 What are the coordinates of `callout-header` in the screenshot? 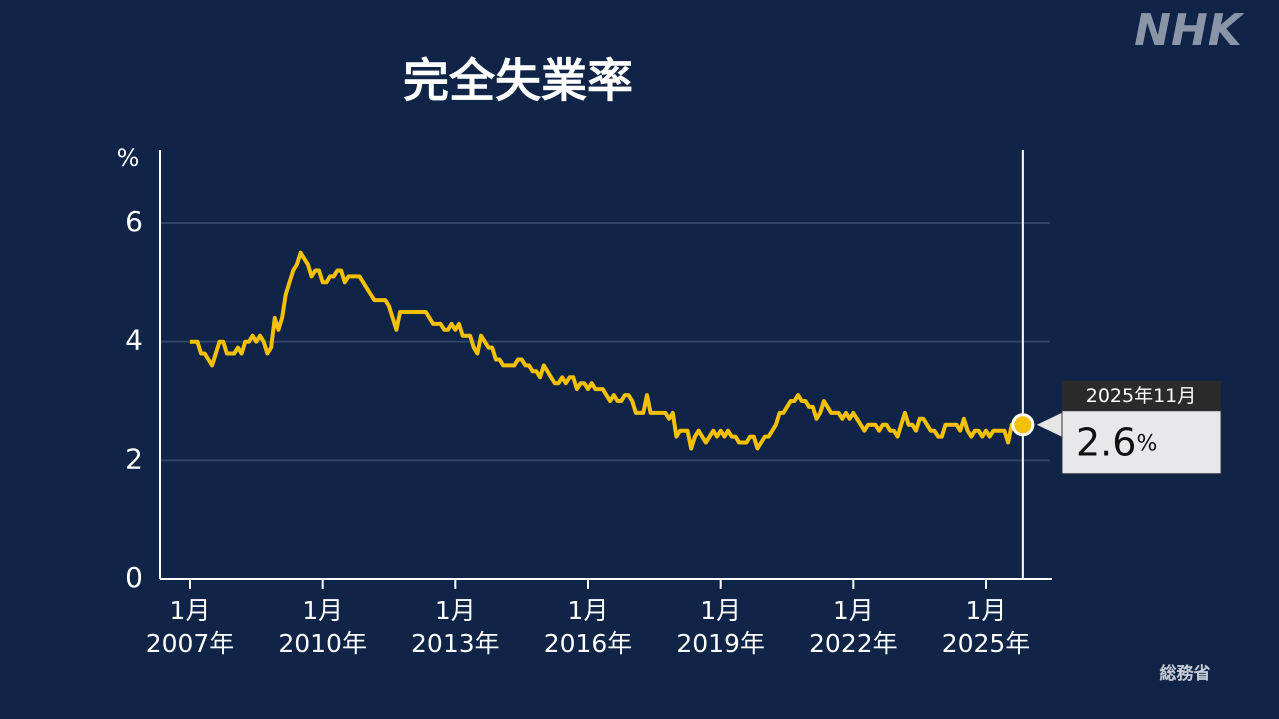 It's located at (1141, 395).